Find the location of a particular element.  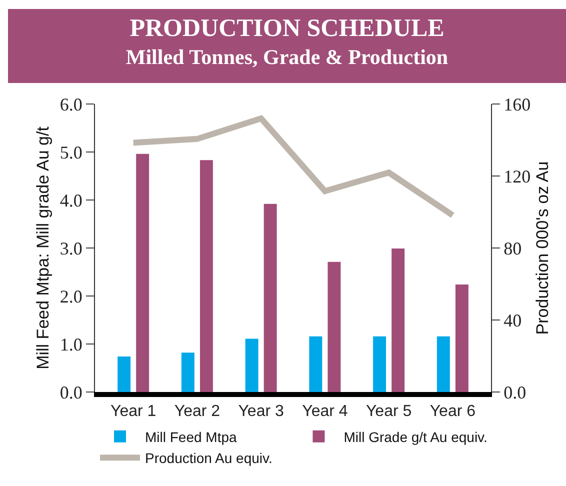

y2-tick-label: 160 is located at coordinates (517, 104).